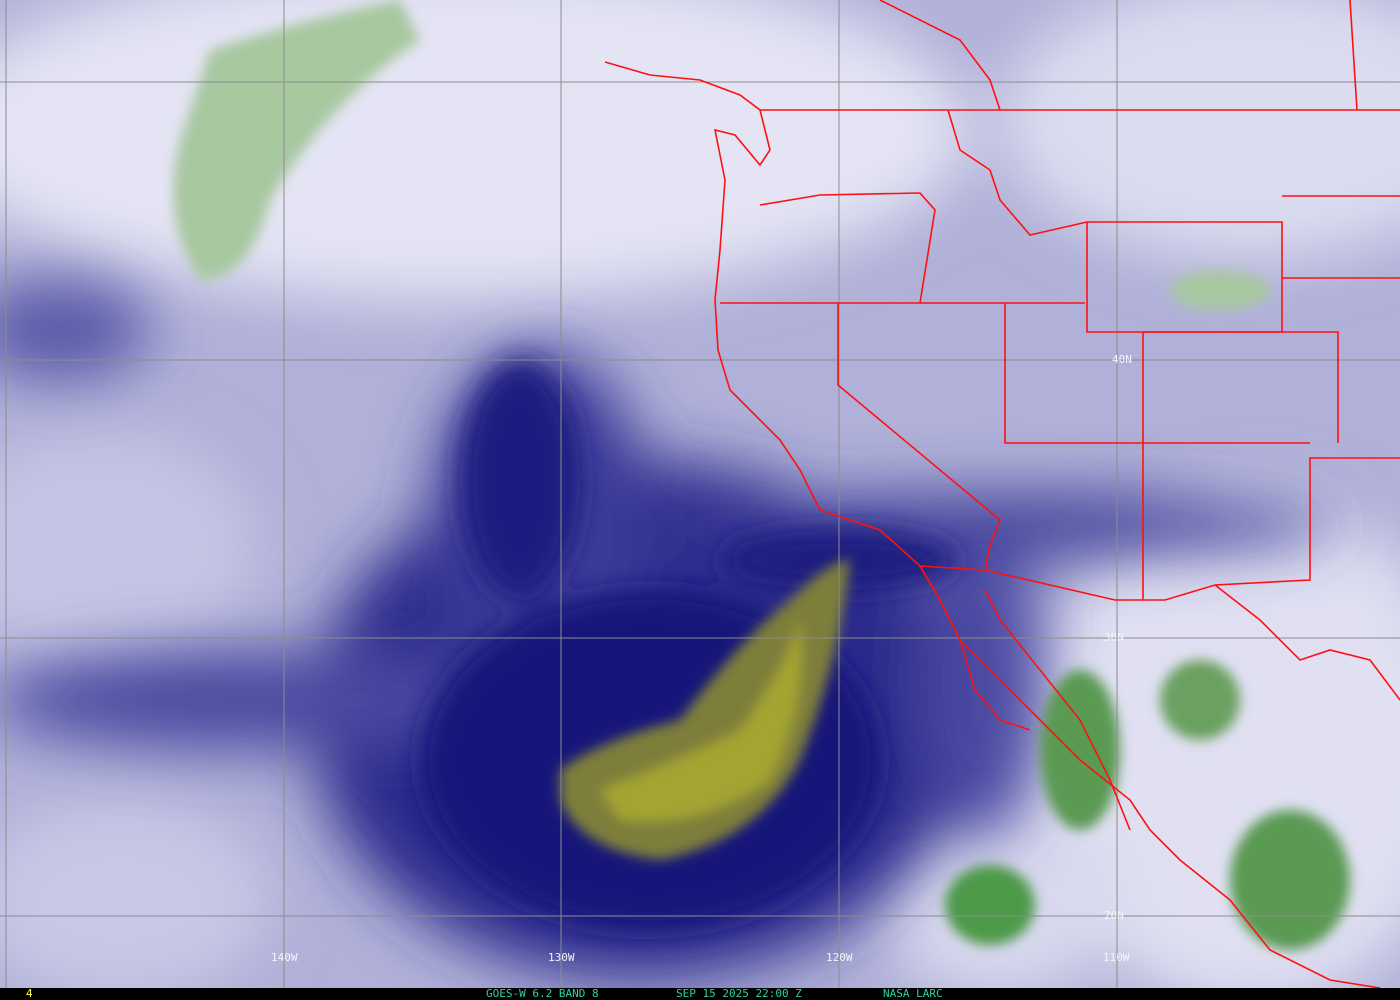 This screenshot has width=1400, height=1000. Describe the element at coordinates (1116, 957) in the screenshot. I see `lon-label-110w: 110W` at that location.